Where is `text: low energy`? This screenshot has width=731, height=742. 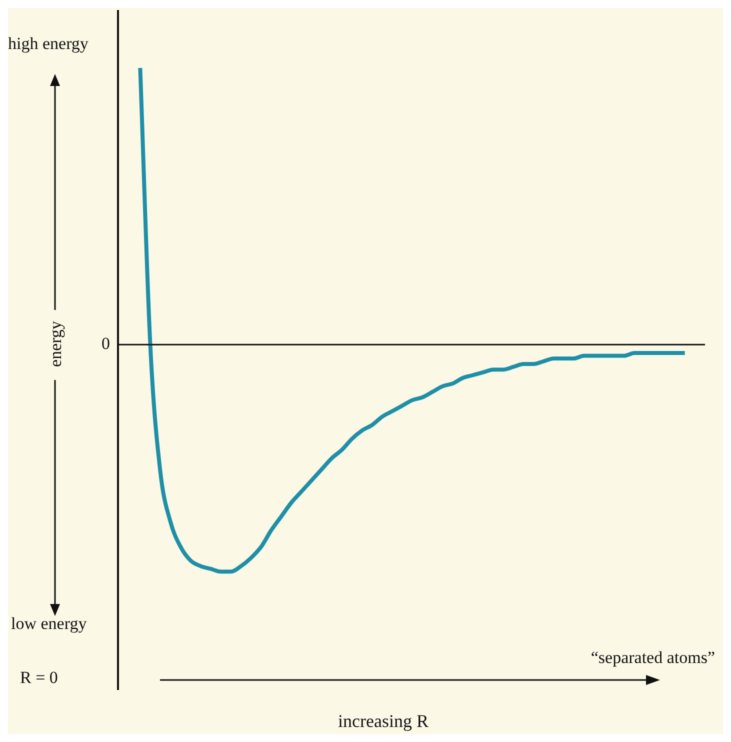
text: low energy is located at coordinates (49, 624).